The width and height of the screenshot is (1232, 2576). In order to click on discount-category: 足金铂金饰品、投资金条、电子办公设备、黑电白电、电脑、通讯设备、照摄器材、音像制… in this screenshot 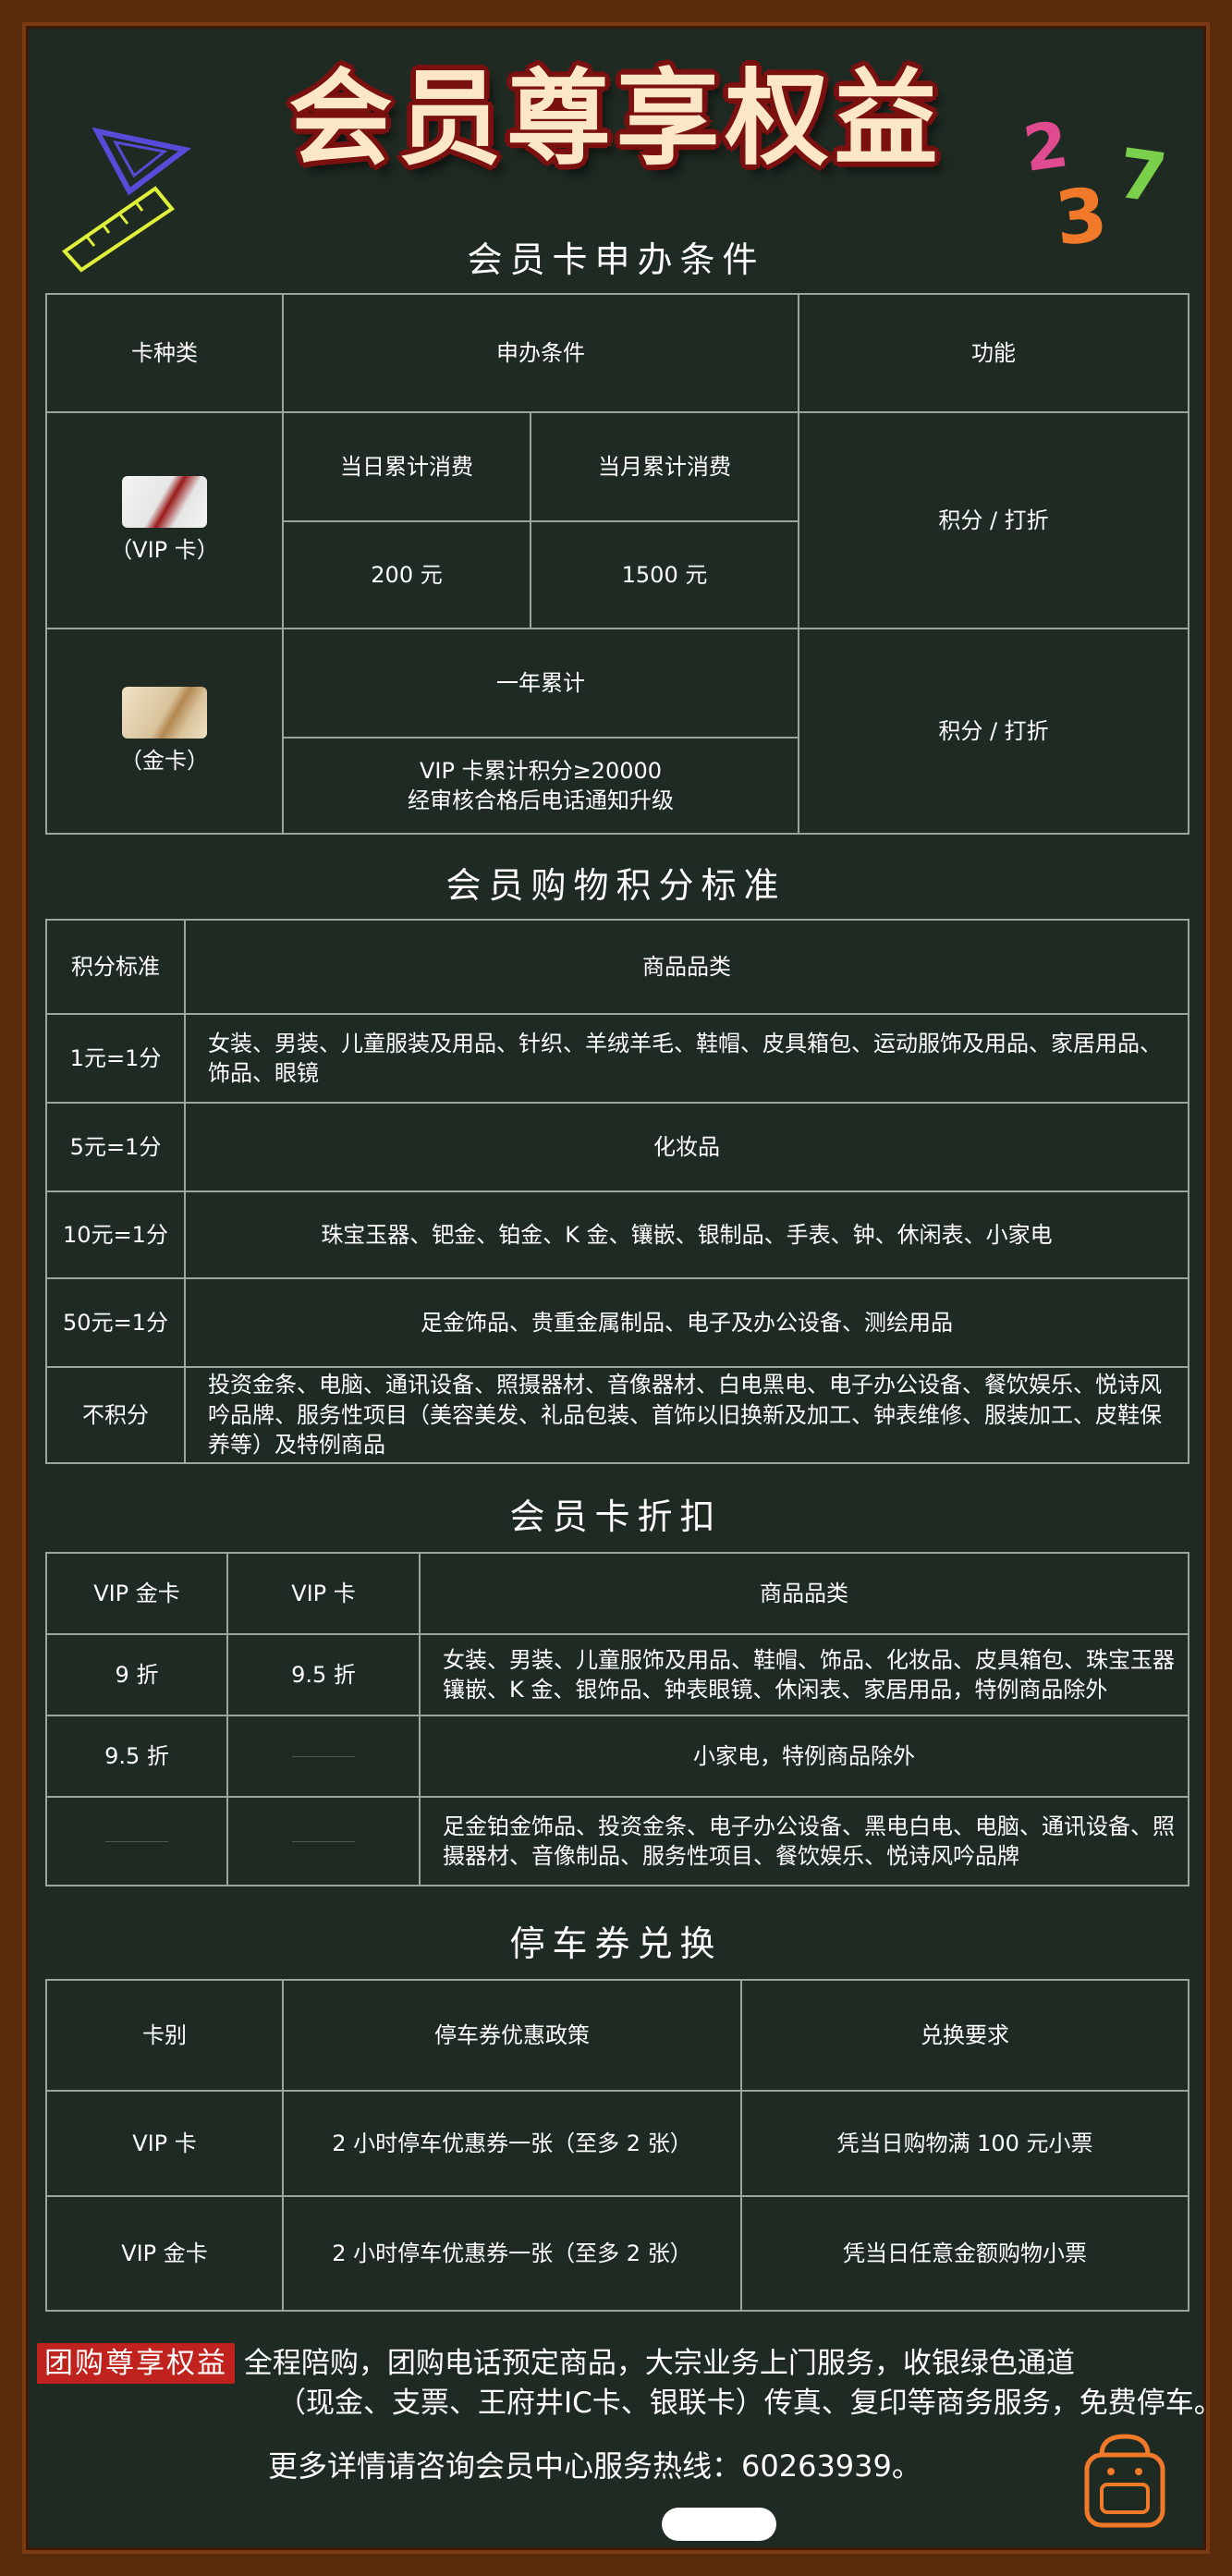, I will do `click(804, 1841)`.